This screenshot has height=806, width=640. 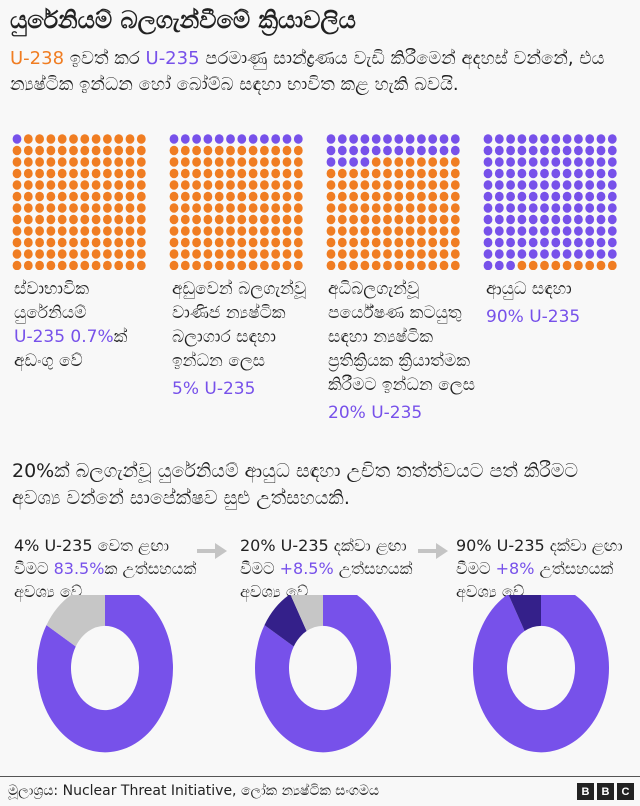 What do you see at coordinates (323, 674) in the screenshot?
I see `donut-segment-purple` at bounding box center [323, 674].